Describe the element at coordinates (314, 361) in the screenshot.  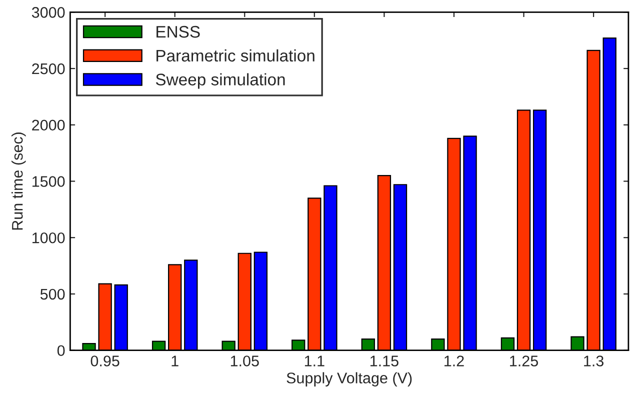
I see `x-tick-label: 1.1` at that location.